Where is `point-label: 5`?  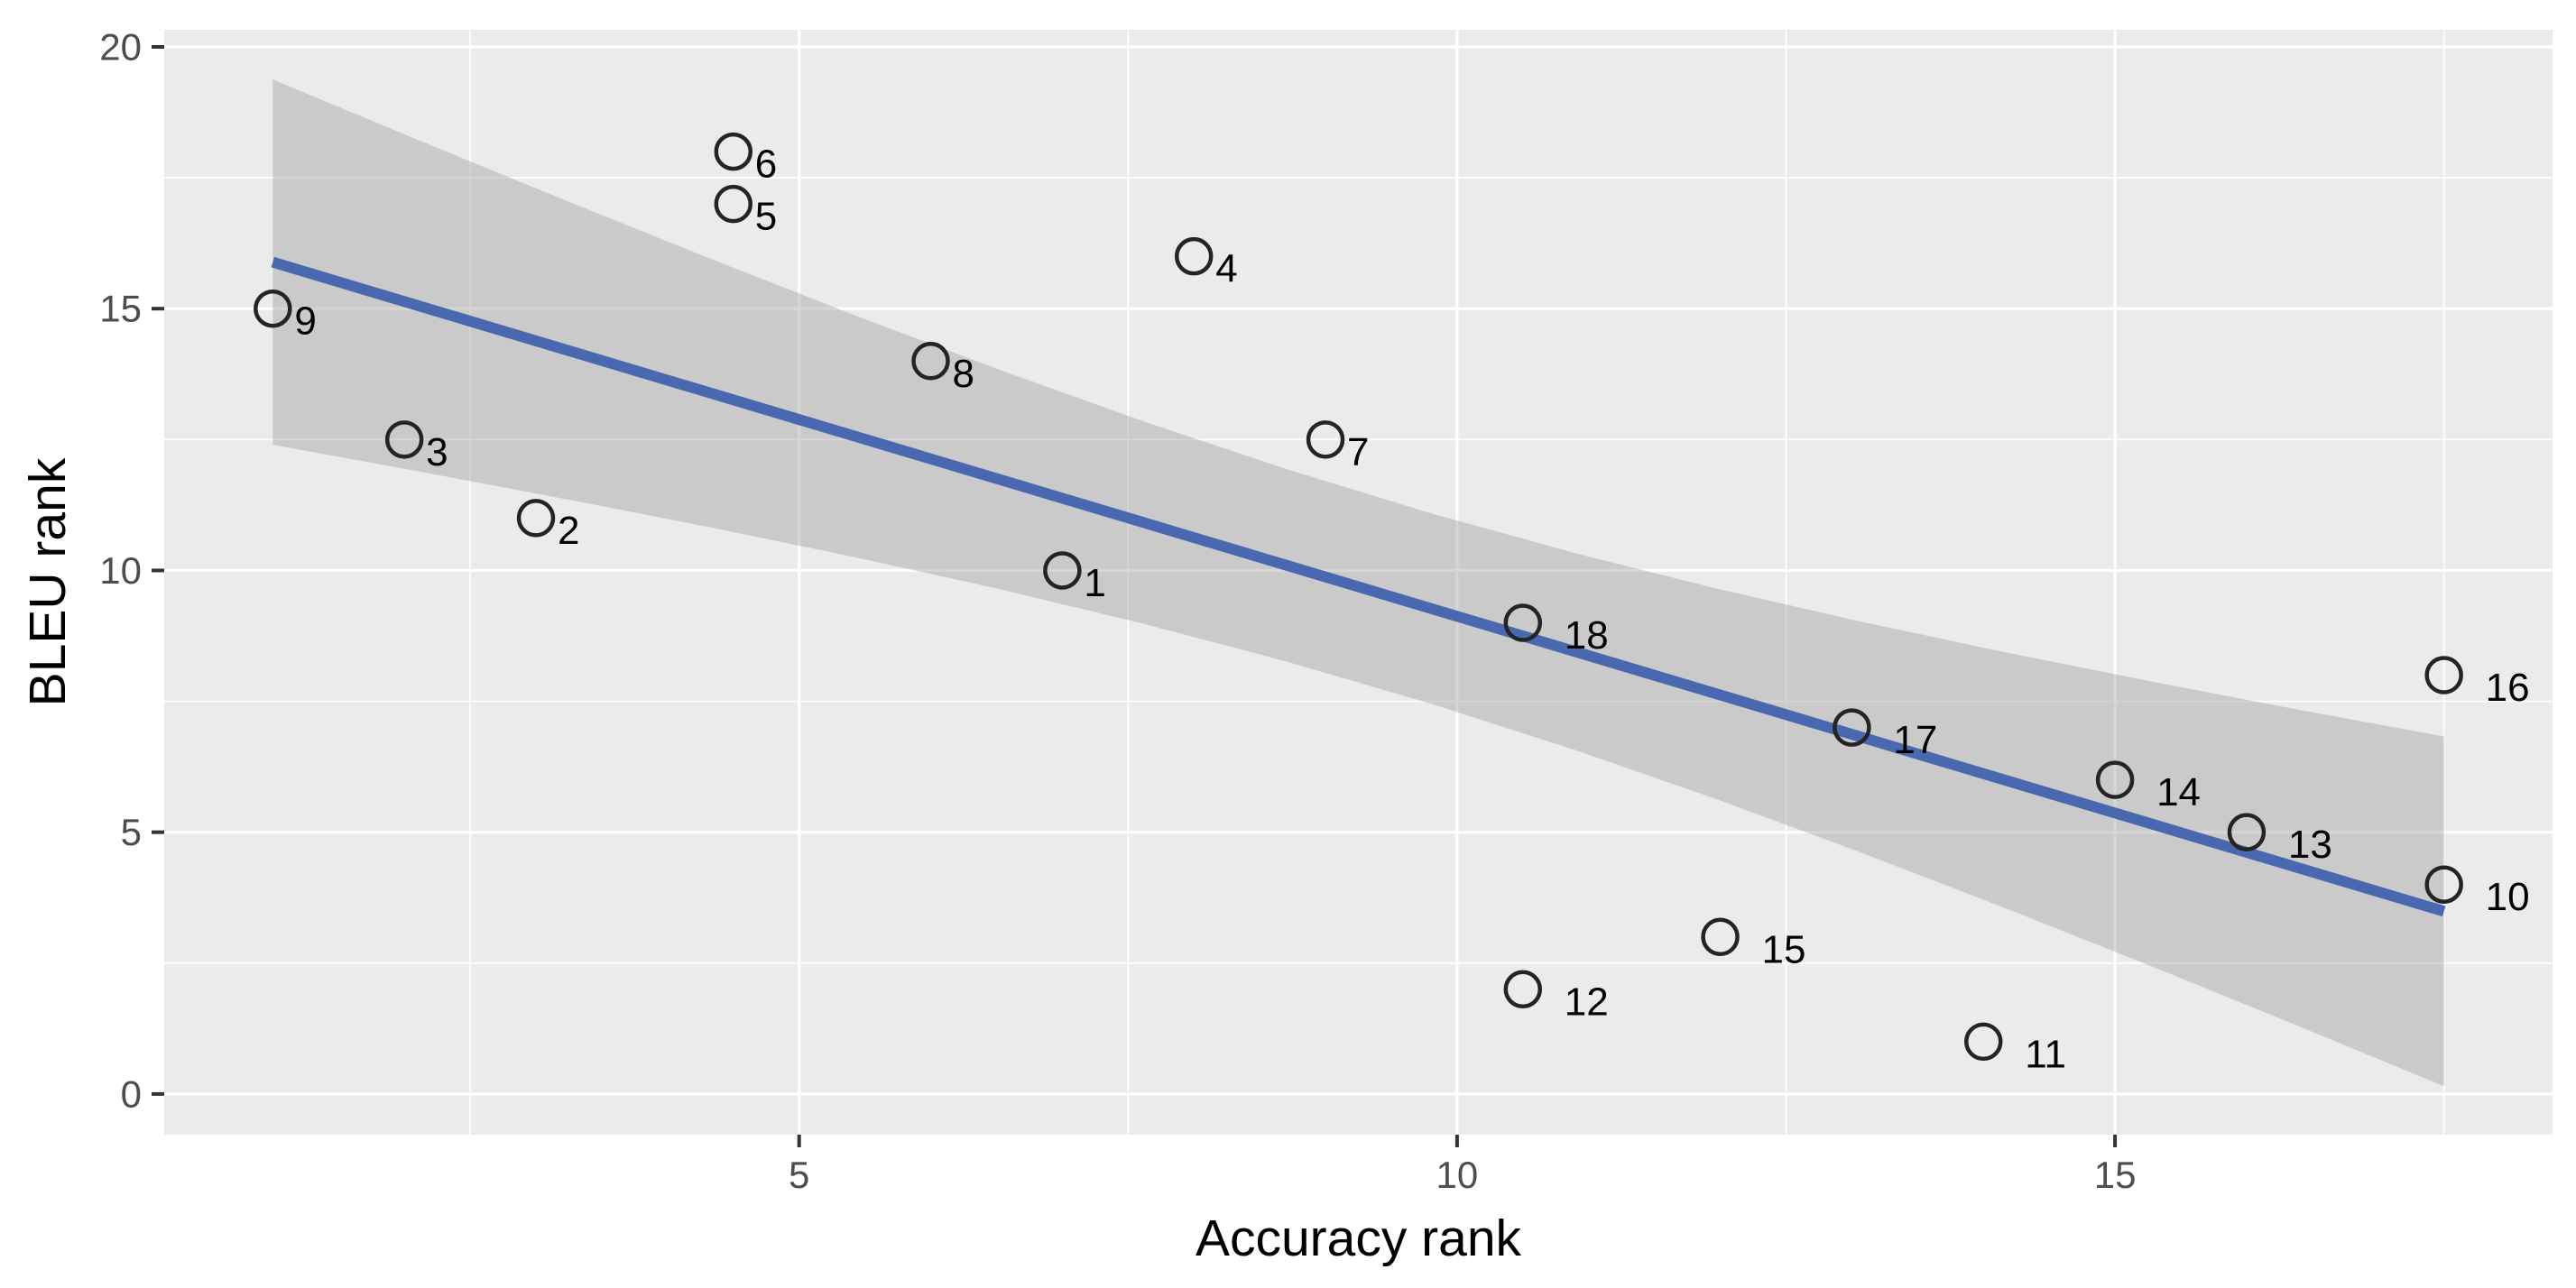
point-label: 5 is located at coordinates (766, 217).